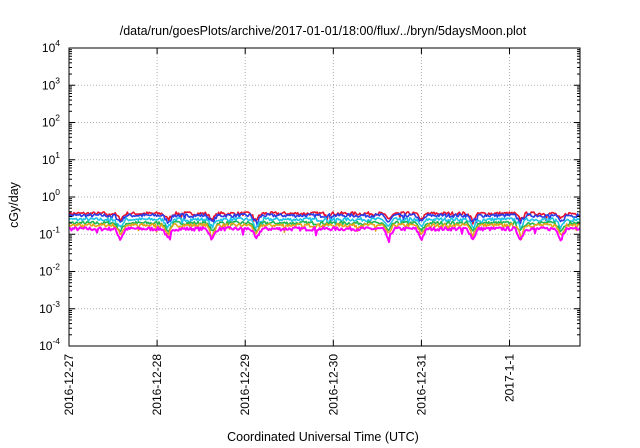 The width and height of the screenshot is (640, 448). What do you see at coordinates (421, 385) in the screenshot?
I see `x-tick-label: 2016-12-31` at bounding box center [421, 385].